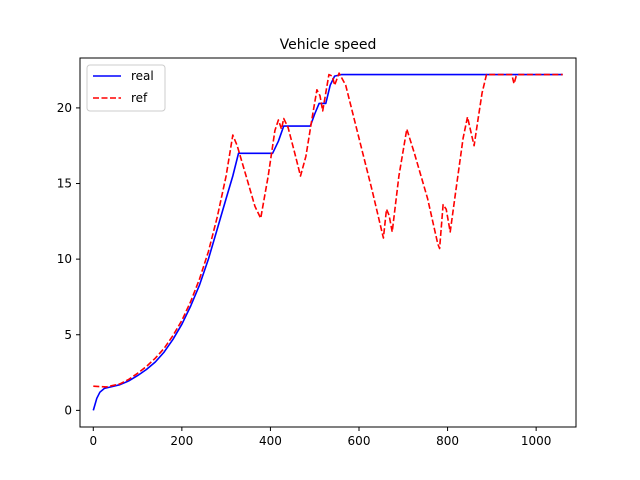 This screenshot has height=480, width=640. I want to click on y-axis: 0 5 10 15 20, so click(68, 259).